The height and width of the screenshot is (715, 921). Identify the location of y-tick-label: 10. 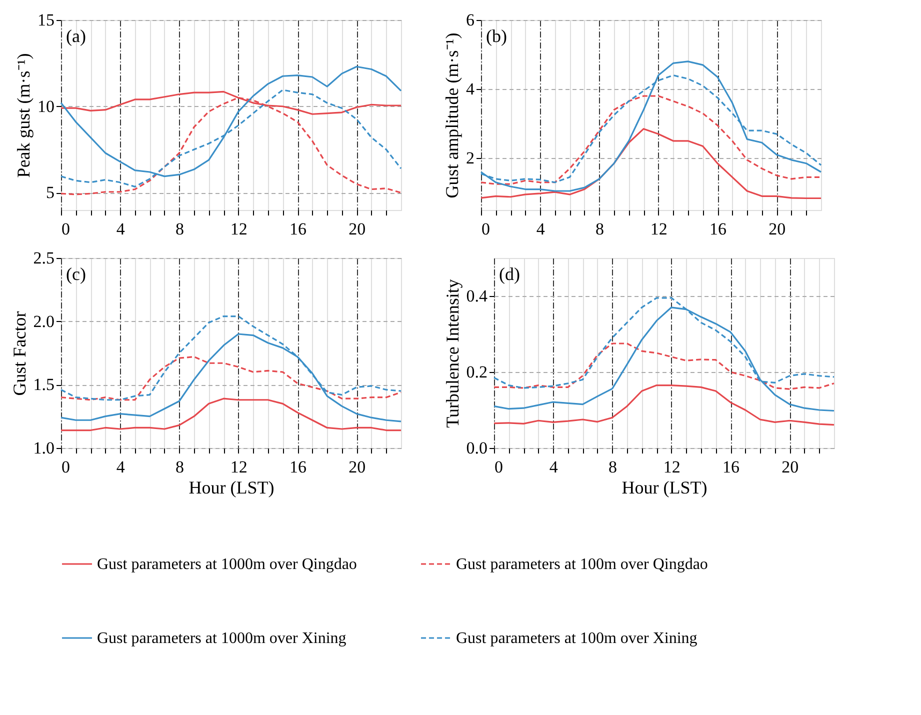
(46, 106).